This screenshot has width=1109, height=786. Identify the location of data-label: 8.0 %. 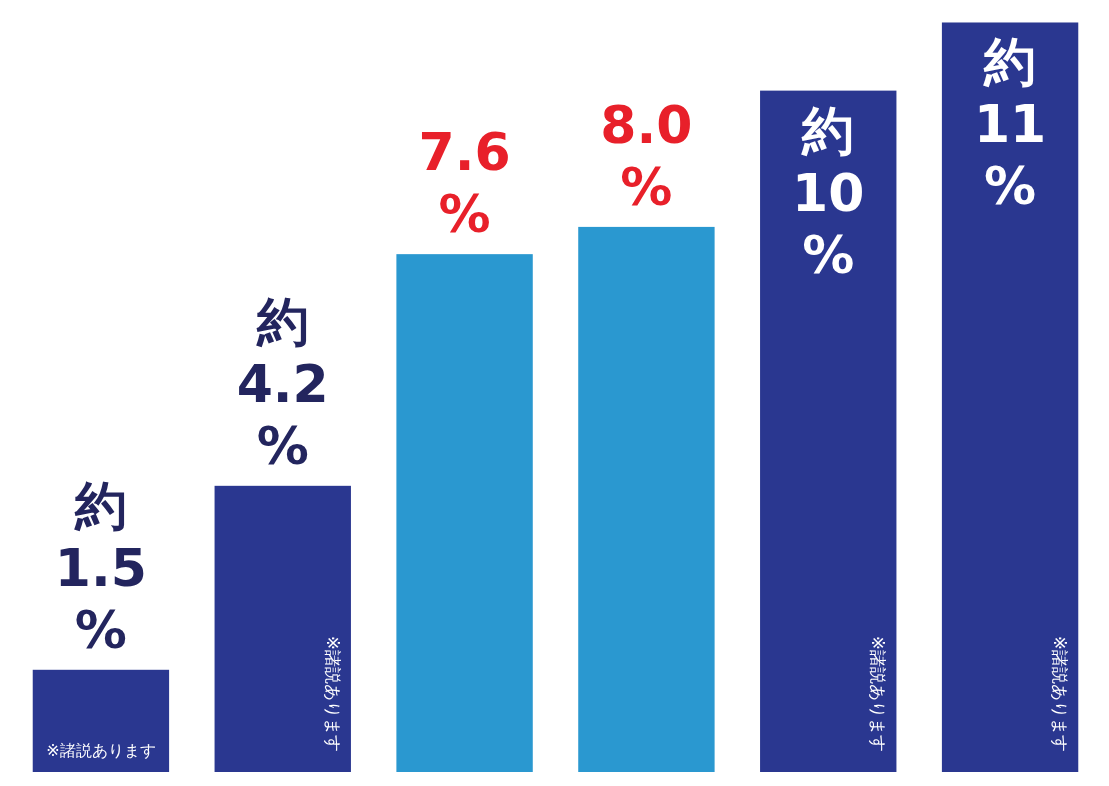
(646, 155).